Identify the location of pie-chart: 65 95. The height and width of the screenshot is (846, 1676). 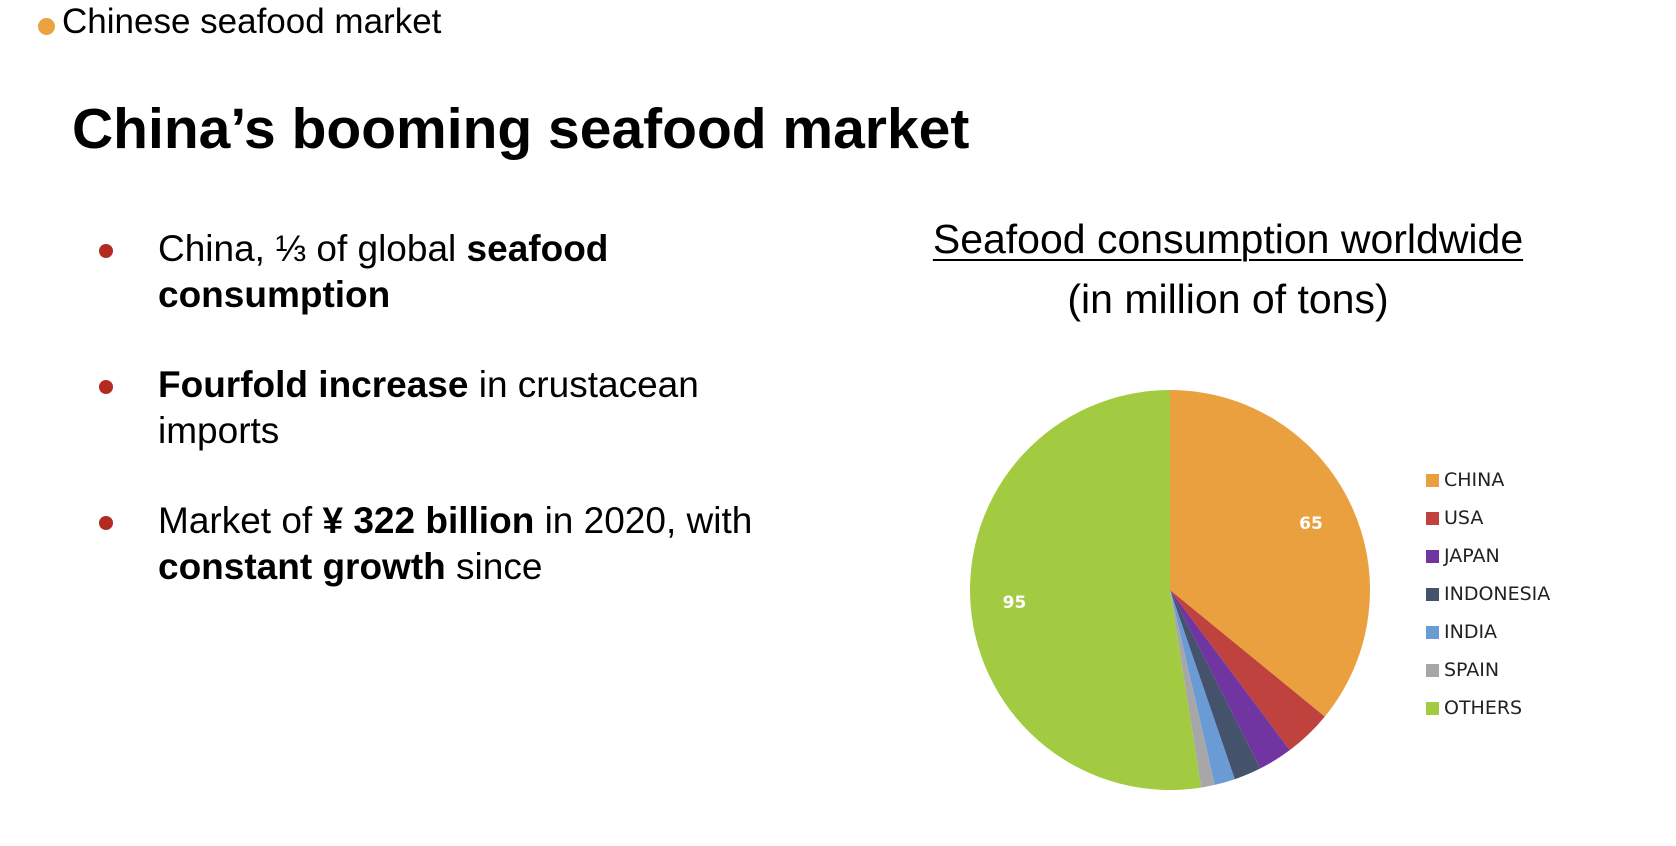
(1170, 590).